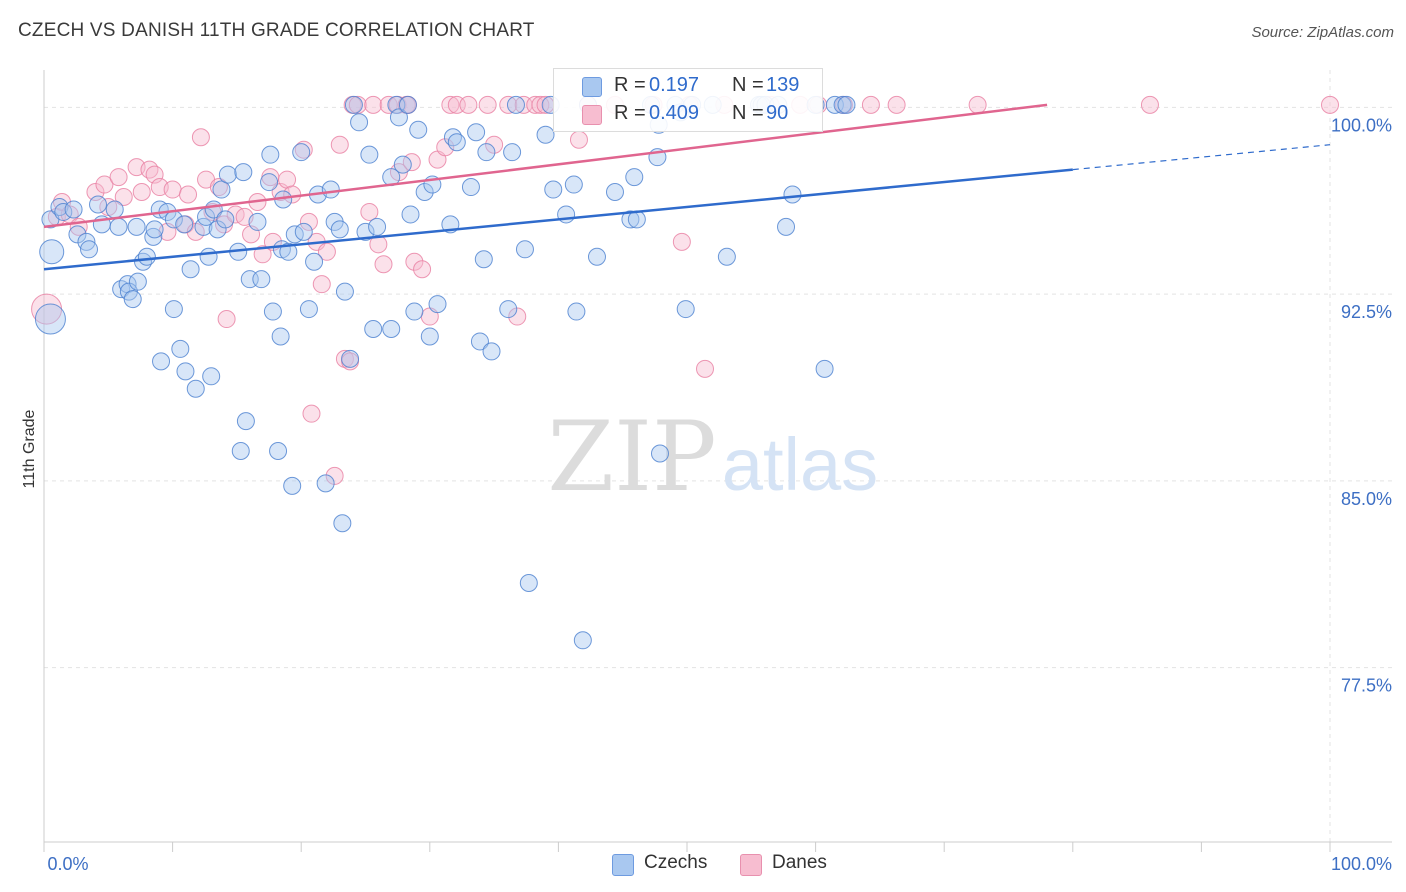 The width and height of the screenshot is (1406, 892). What do you see at coordinates (712, 457) in the screenshot?
I see `watermark: ZIP atlas` at bounding box center [712, 457].